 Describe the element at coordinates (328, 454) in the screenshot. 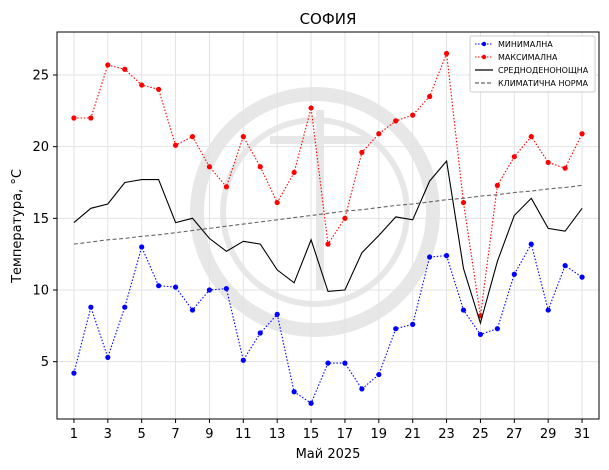

I see `x-axis-label: Май 2025` at that location.